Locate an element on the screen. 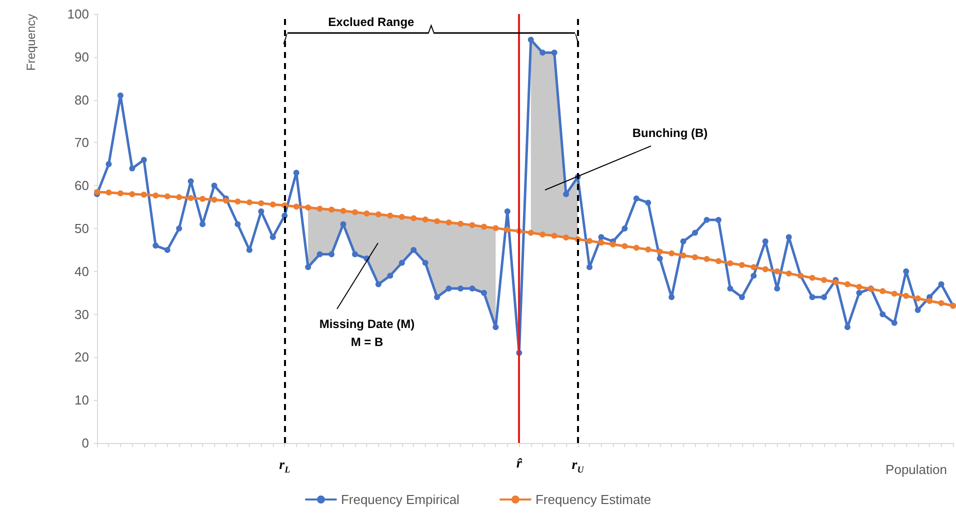  annotation: M = B is located at coordinates (367, 342).